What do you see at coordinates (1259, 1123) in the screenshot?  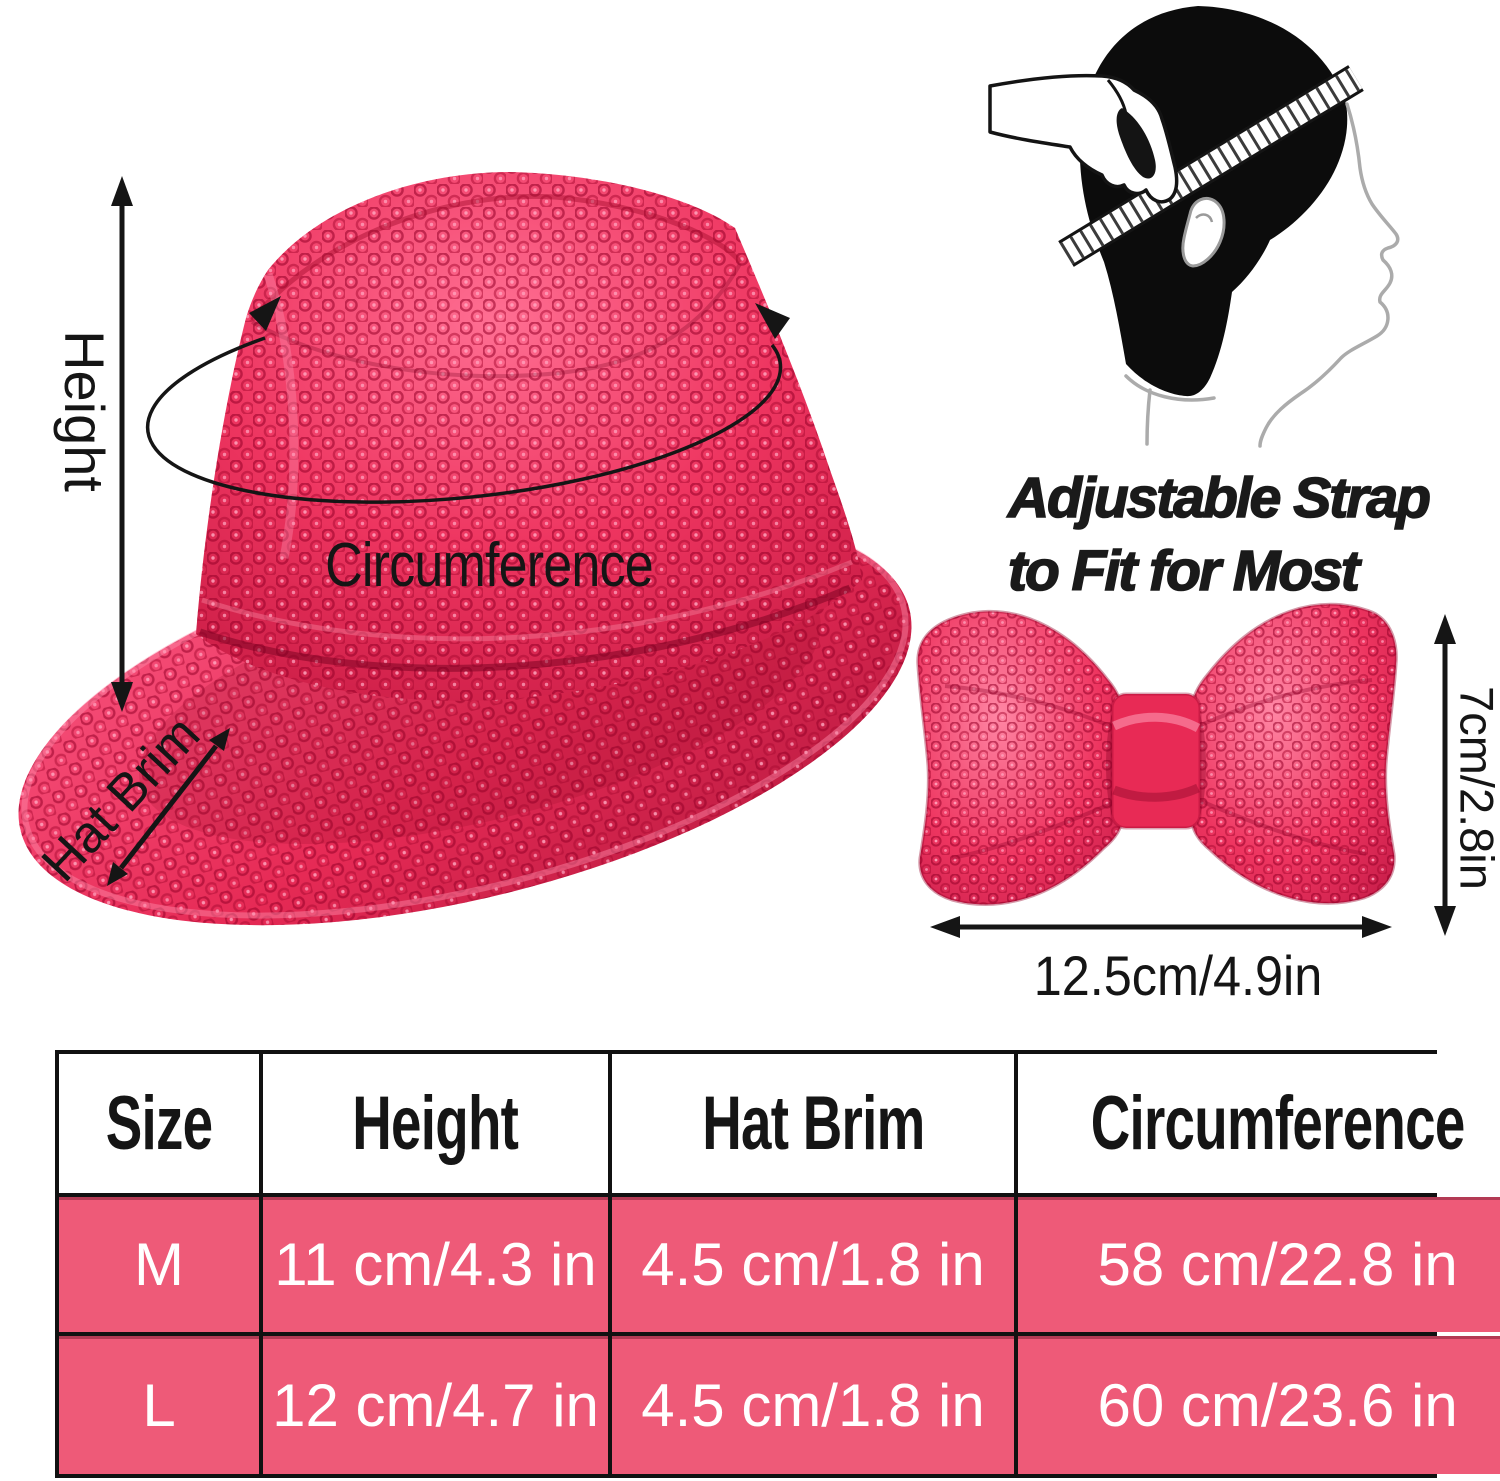 I see `size-table-header-circumference: Circumference` at bounding box center [1259, 1123].